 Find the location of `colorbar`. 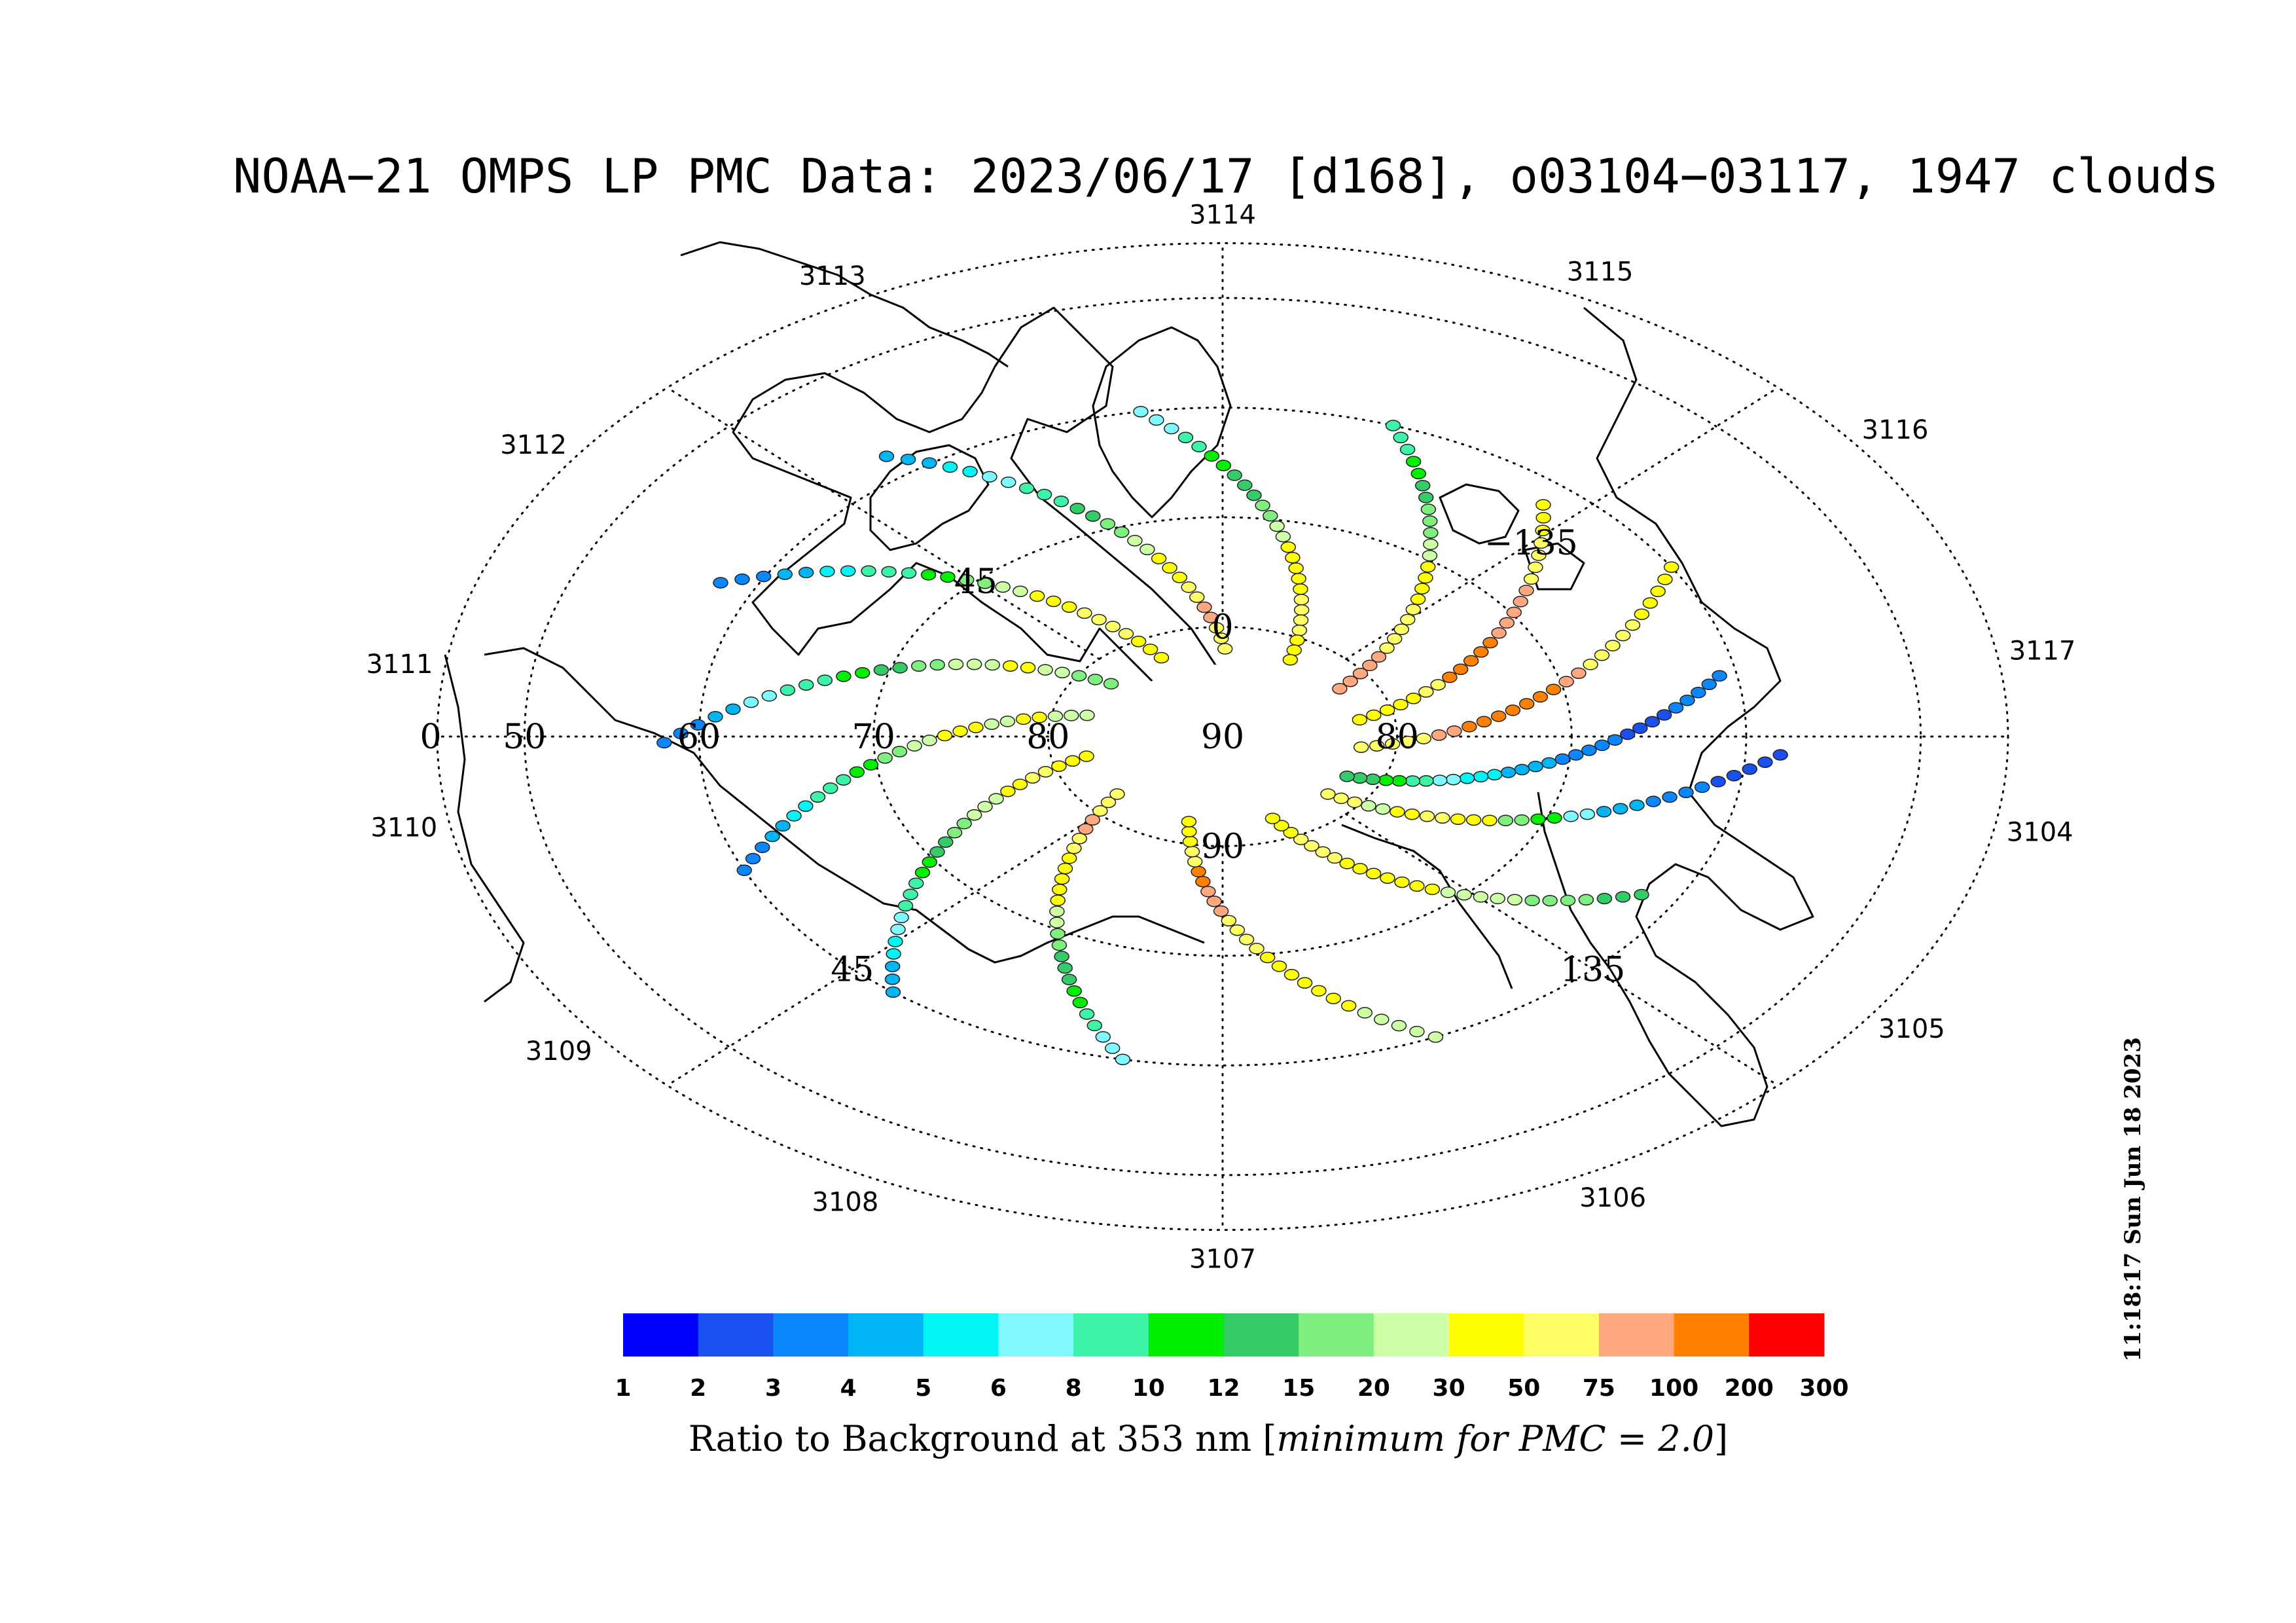

colorbar is located at coordinates (1224, 1335).